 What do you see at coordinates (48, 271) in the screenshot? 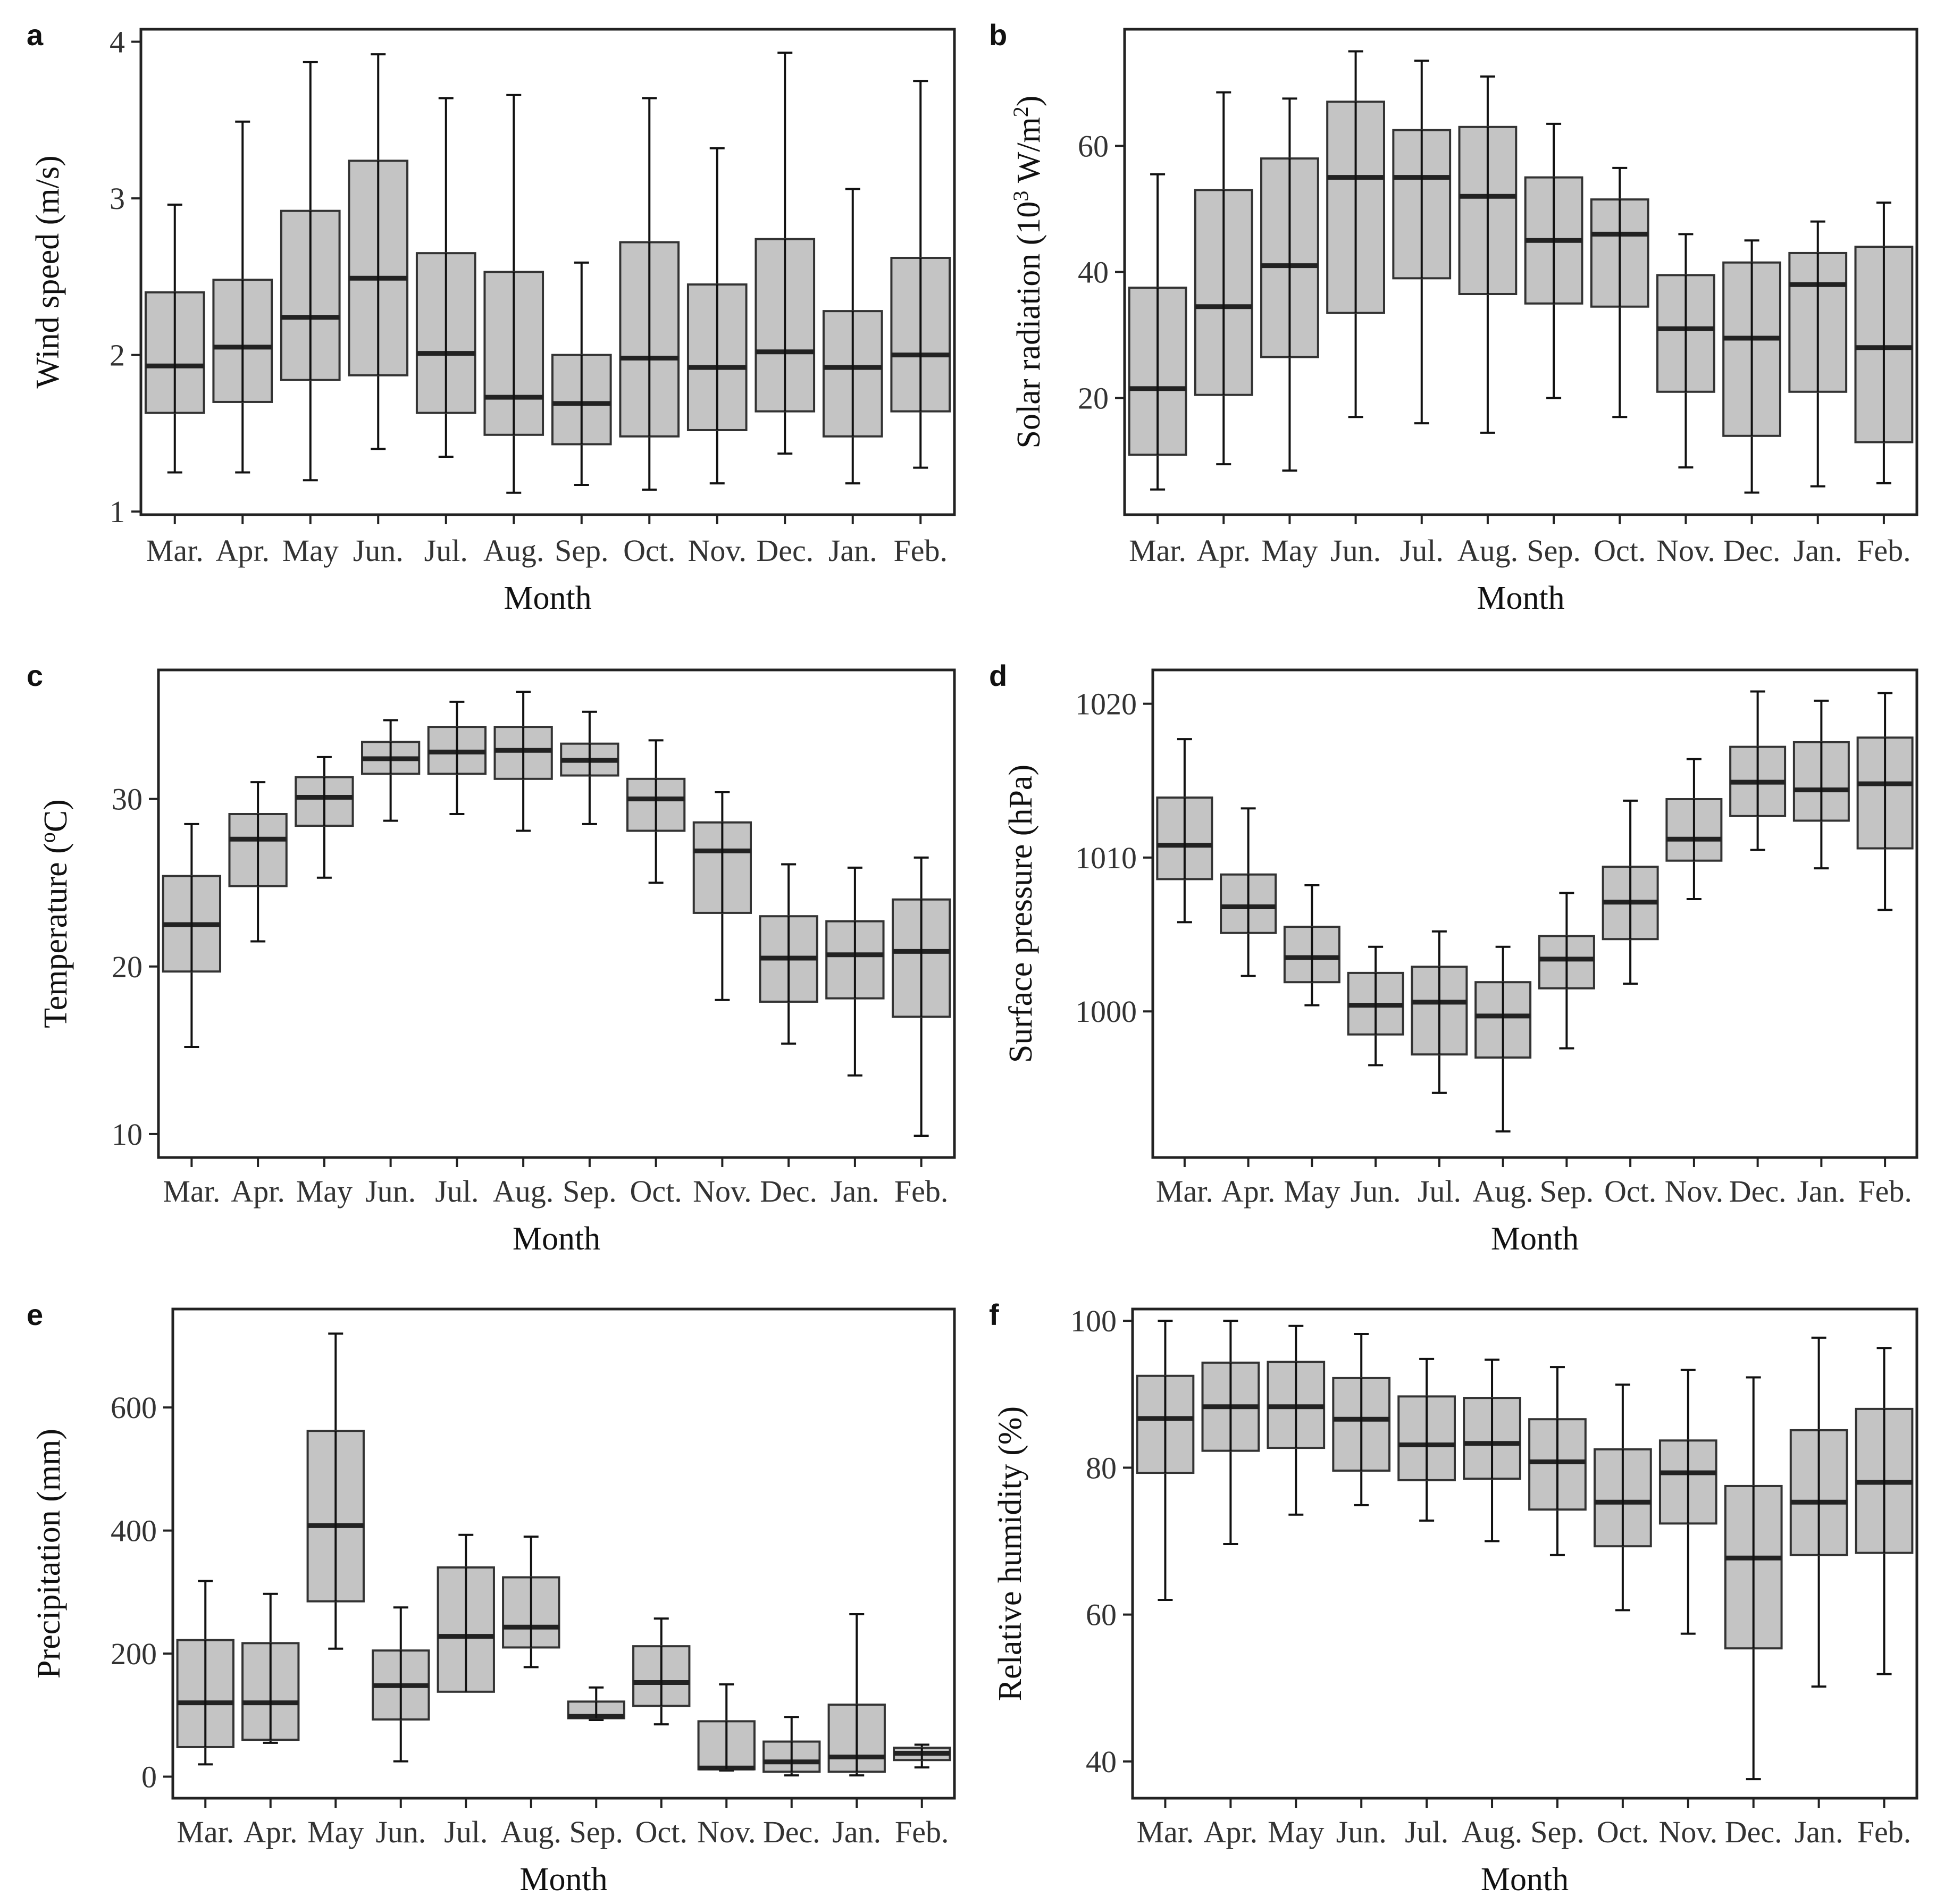
I see `y-axis-title: Wind speed (m/s)` at bounding box center [48, 271].